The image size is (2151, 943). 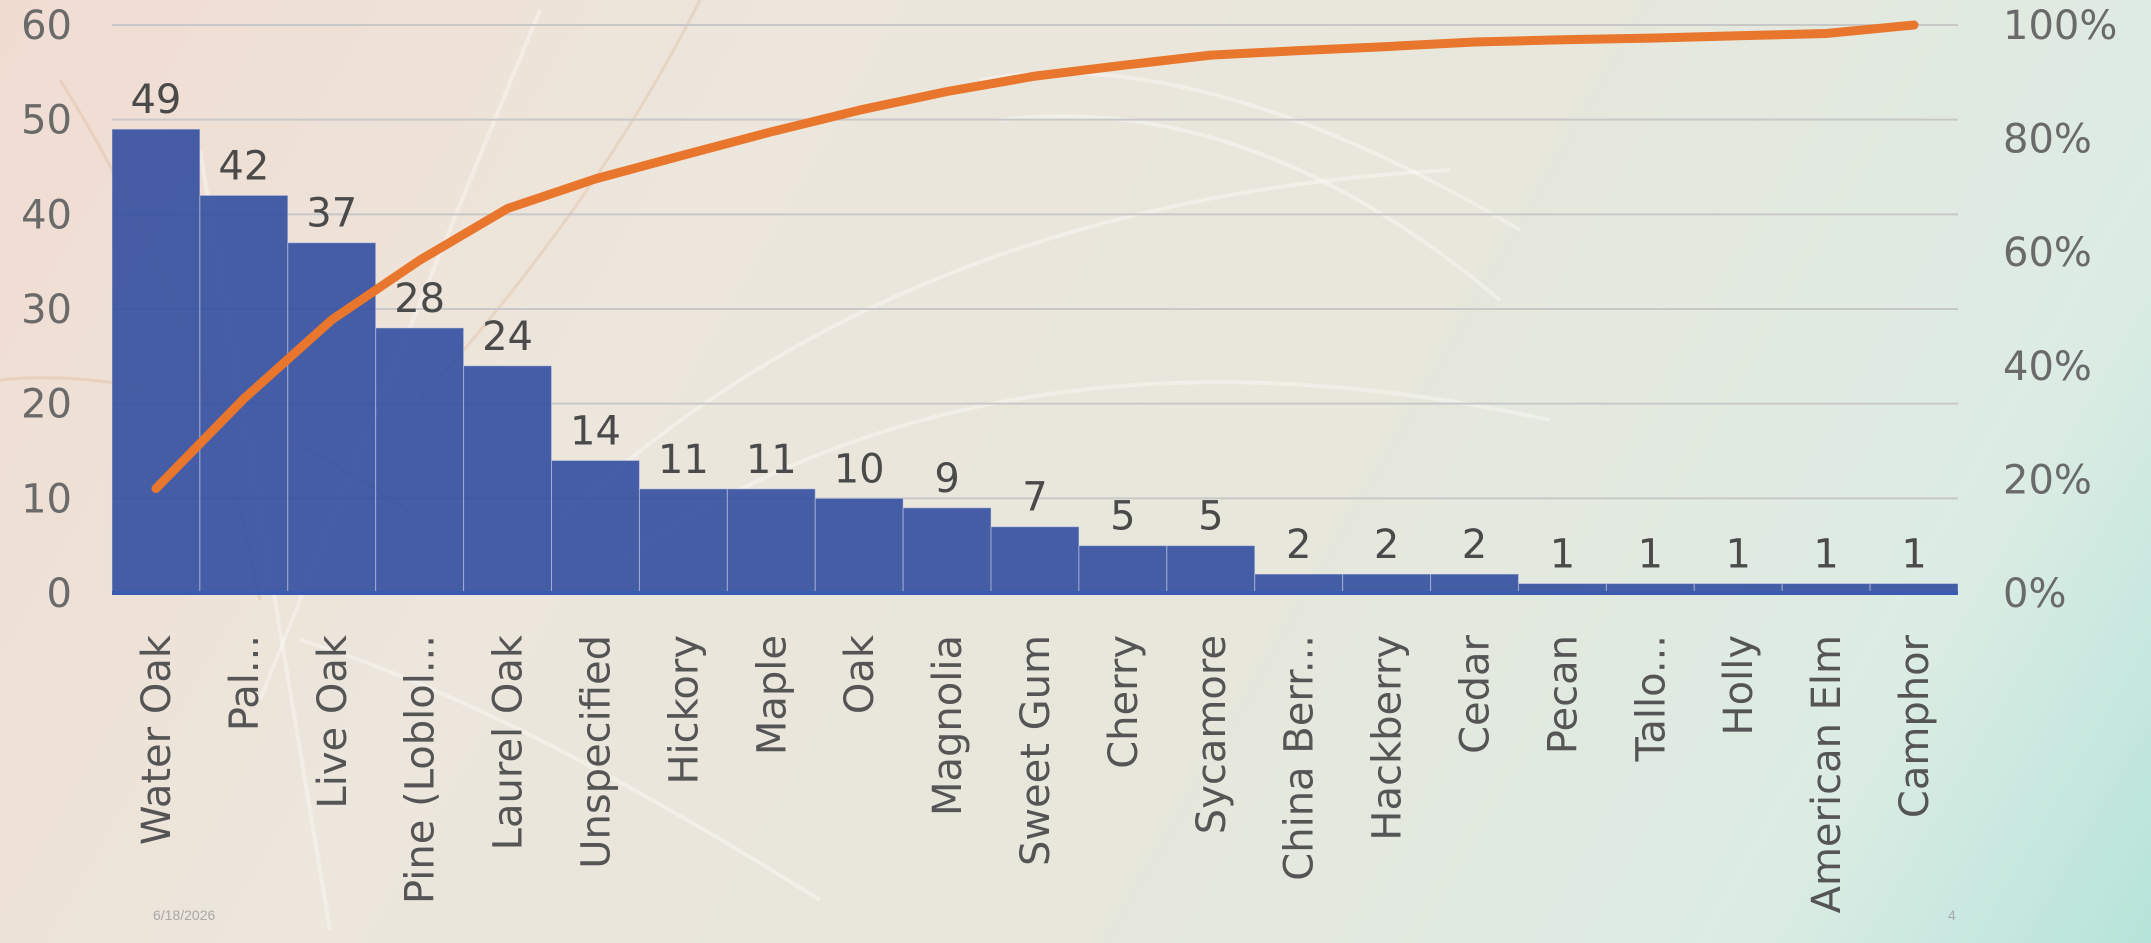 What do you see at coordinates (419, 299) in the screenshot?
I see `data-label: 28` at bounding box center [419, 299].